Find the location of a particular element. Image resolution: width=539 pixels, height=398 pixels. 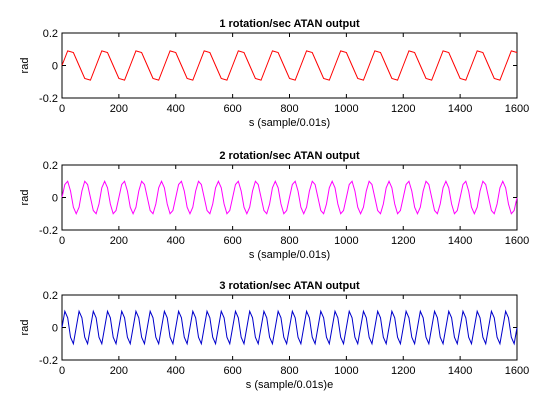

chart-title: 2 rotation/sec ATAN output is located at coordinates (289, 156).